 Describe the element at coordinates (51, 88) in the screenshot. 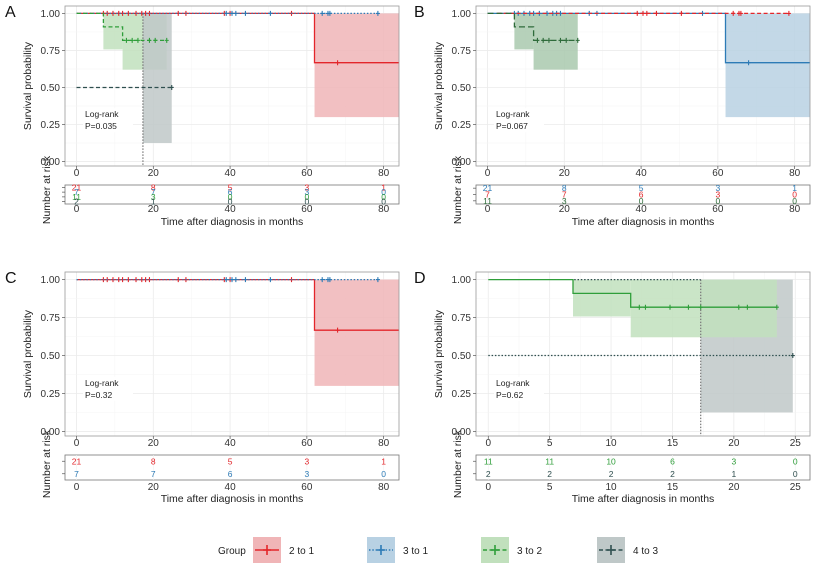

I see `y-tick-label: 0.50` at that location.